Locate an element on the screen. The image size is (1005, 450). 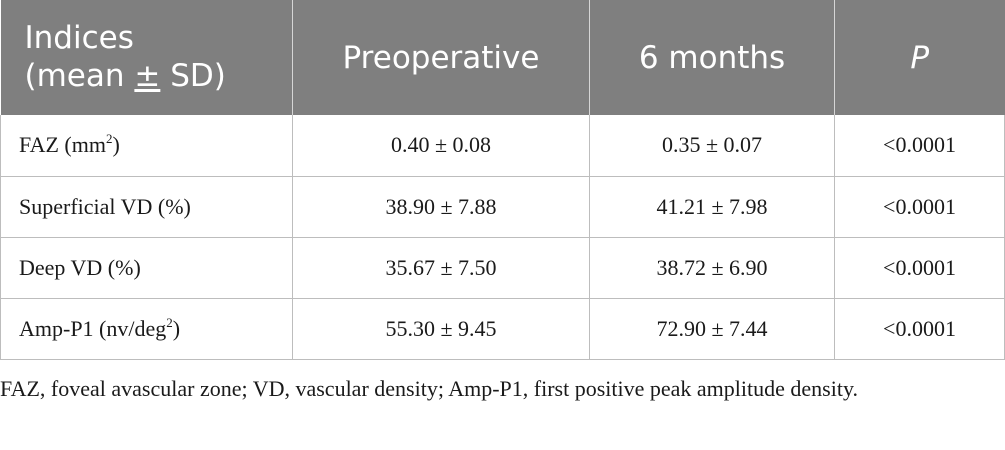
cell-six-months: 38.72 ± 6.90 is located at coordinates (712, 268).